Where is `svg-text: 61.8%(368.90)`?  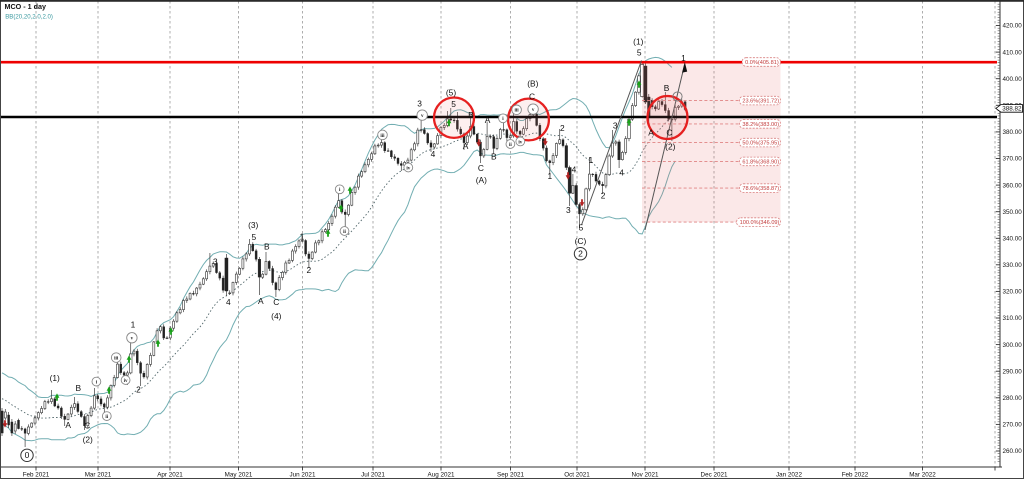
svg-text: 61.8%(368.90) is located at coordinates (760, 163).